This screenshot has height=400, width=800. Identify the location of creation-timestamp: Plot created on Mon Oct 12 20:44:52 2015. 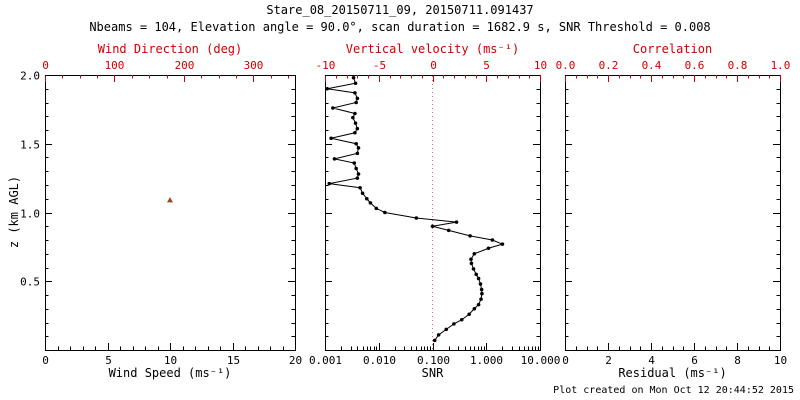
(673, 390).